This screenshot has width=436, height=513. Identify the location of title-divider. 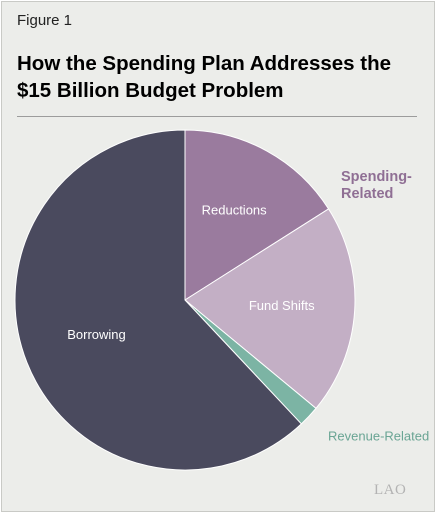
(217, 116).